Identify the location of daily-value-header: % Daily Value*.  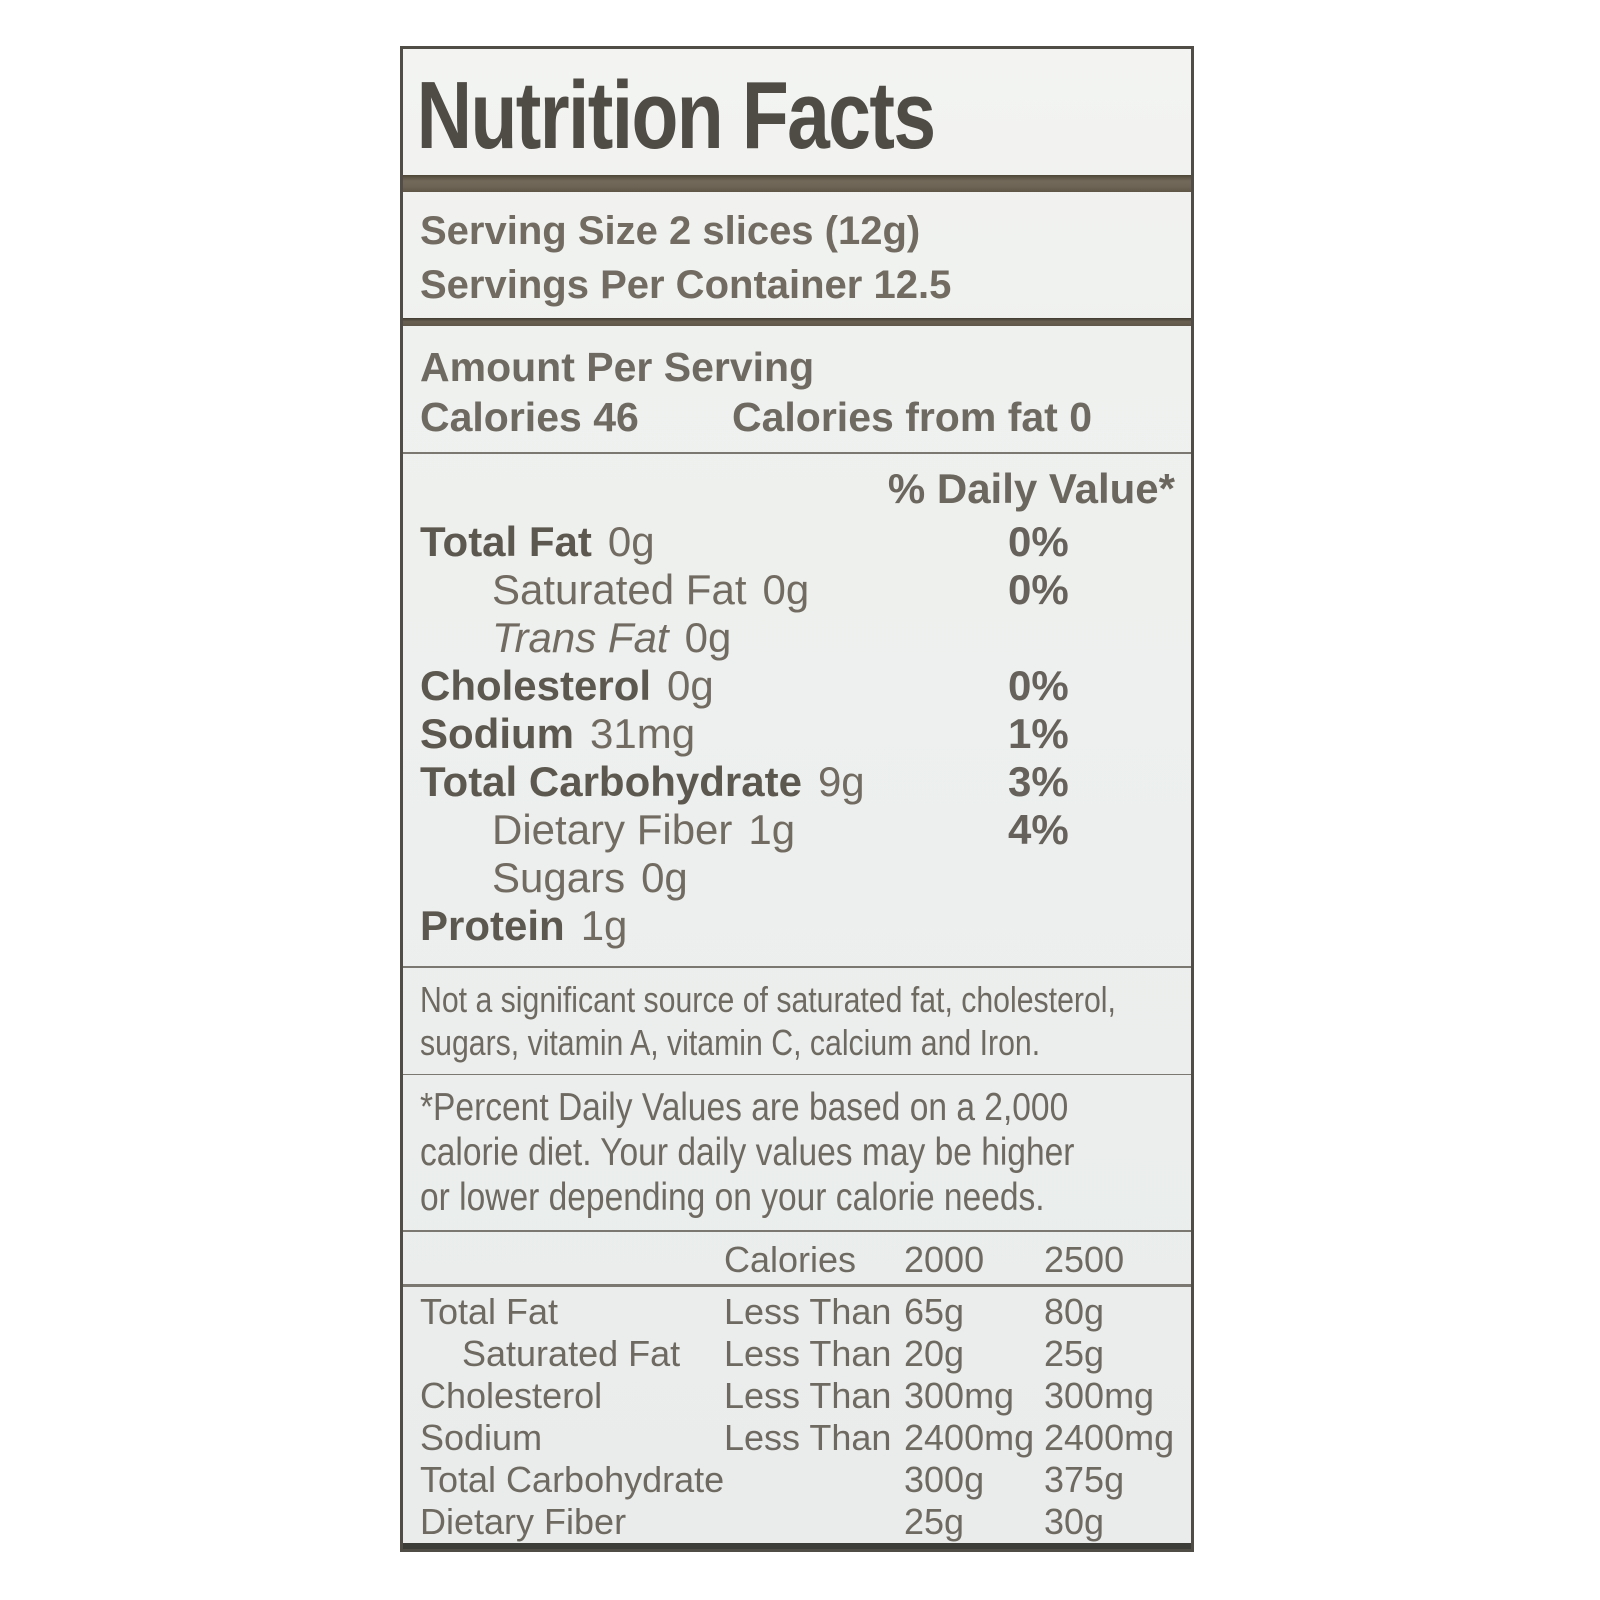
(1031, 488).